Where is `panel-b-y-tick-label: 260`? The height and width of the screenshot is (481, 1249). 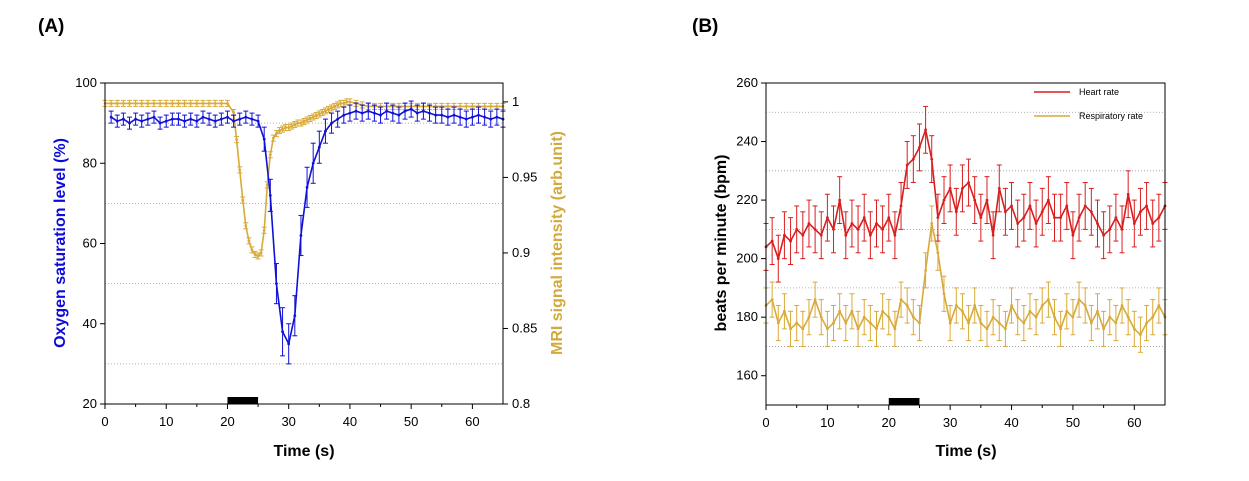
panel-b-y-tick-label: 260 is located at coordinates (747, 82).